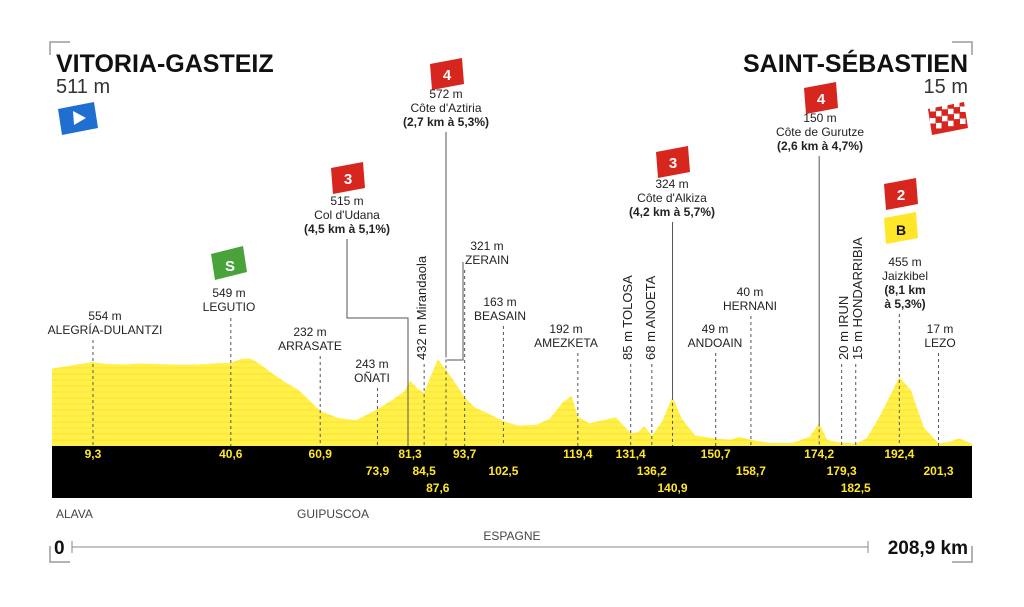 The image size is (1024, 607). I want to click on km-label: 81,3, so click(410, 454).